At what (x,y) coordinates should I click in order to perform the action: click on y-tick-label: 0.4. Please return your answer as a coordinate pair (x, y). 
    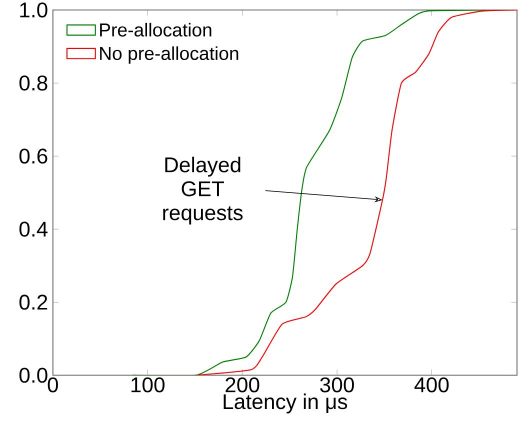
    Looking at the image, I should click on (33, 229).